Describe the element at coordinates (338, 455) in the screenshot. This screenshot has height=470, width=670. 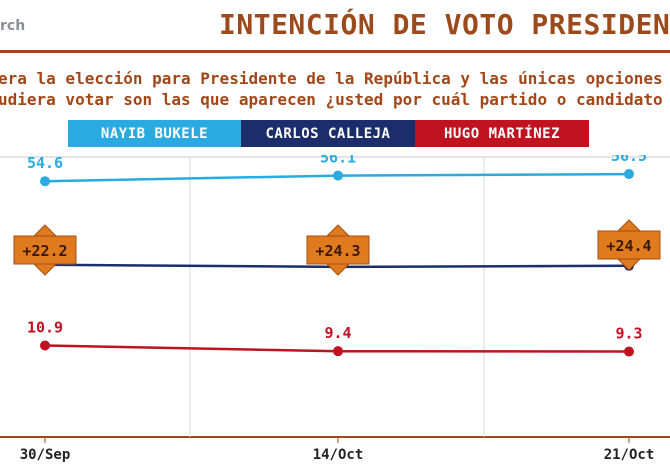
I see `x-tick-label-1: 14/Oct` at that location.